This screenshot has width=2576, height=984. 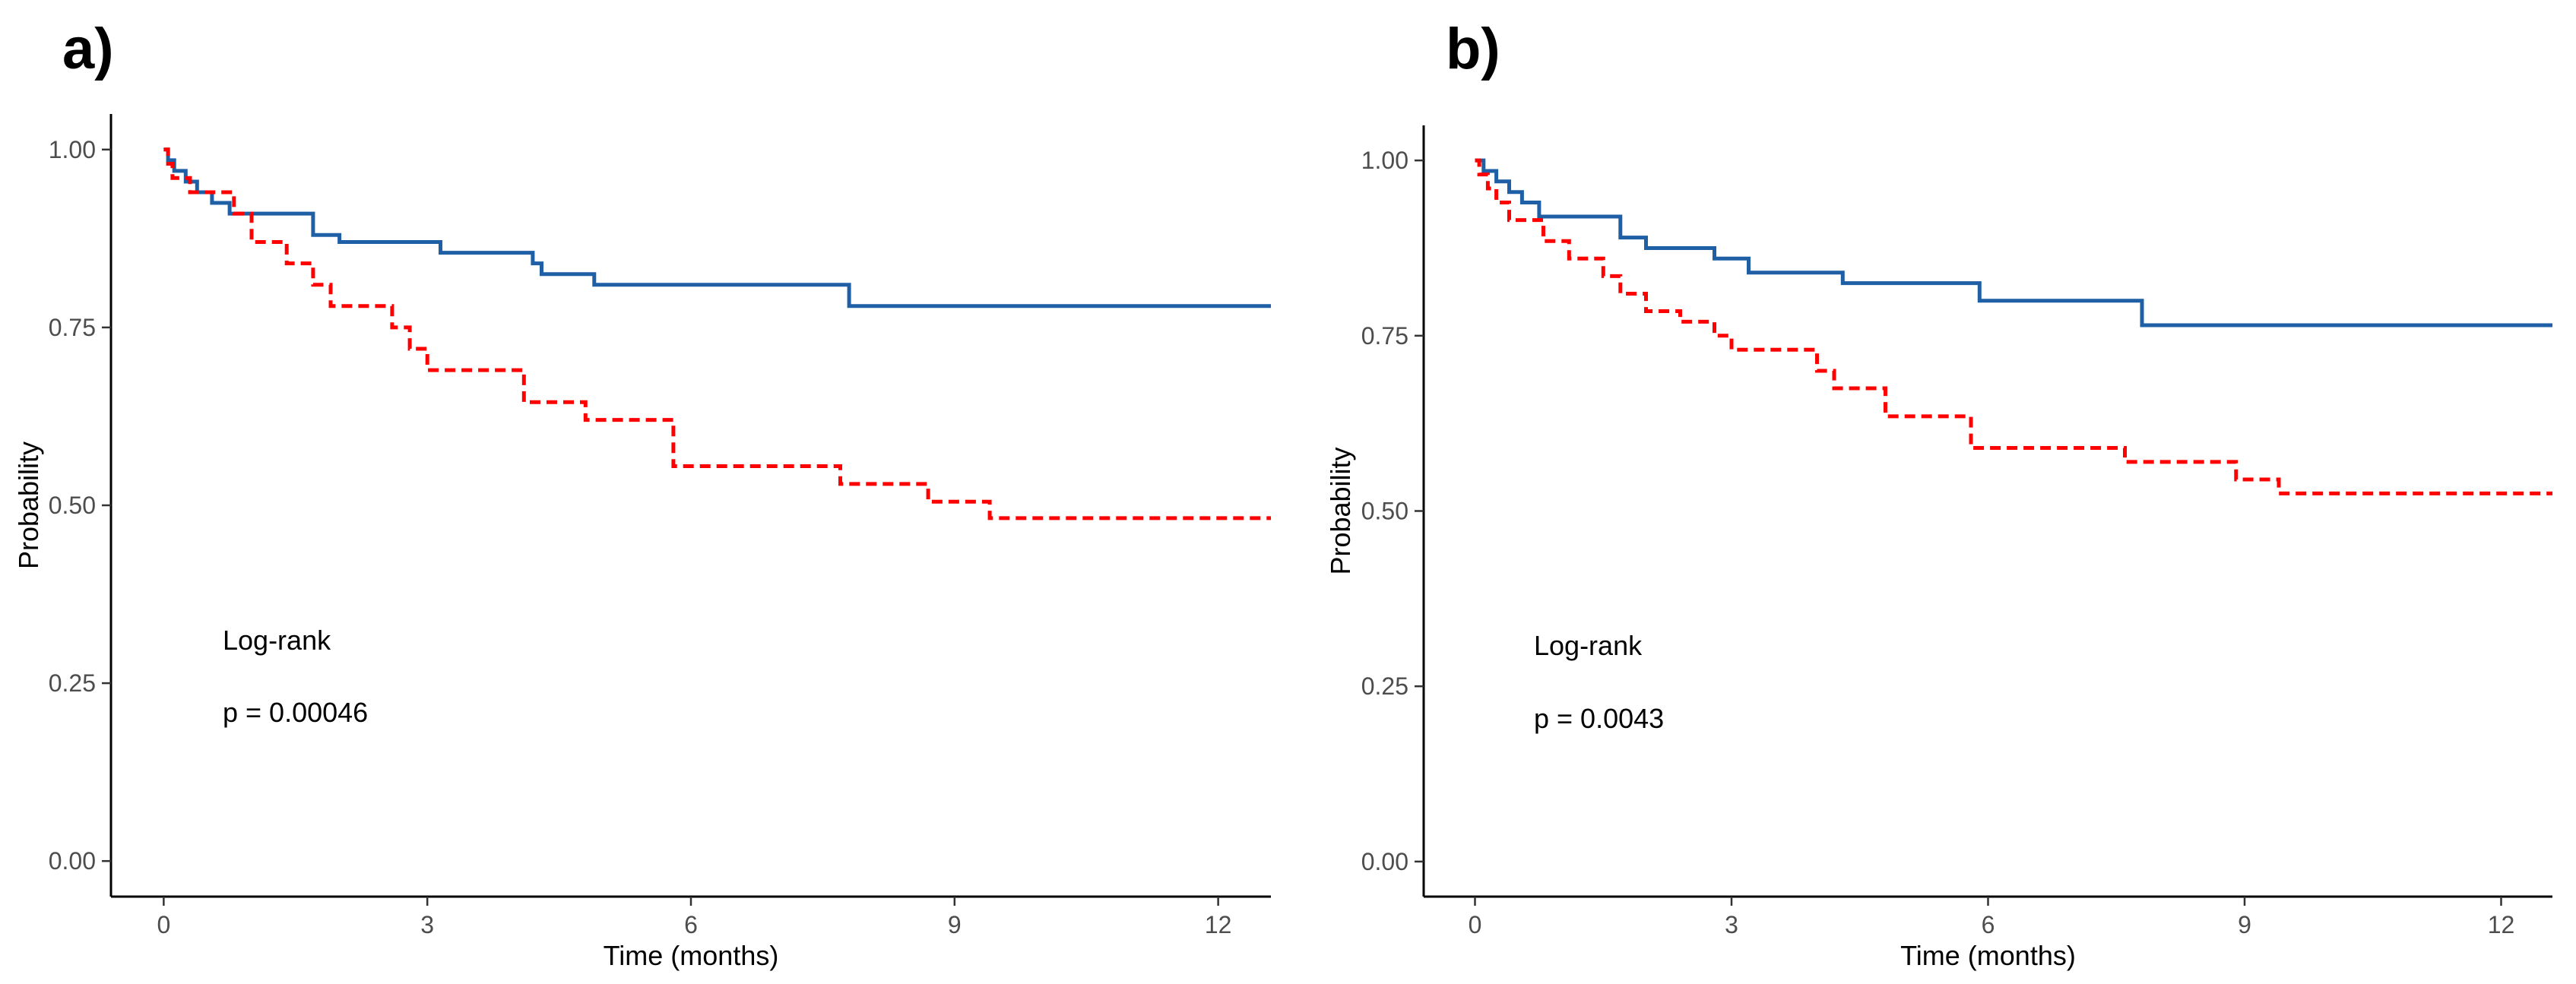 I want to click on p-value-label: p = 0.00046, so click(x=295, y=712).